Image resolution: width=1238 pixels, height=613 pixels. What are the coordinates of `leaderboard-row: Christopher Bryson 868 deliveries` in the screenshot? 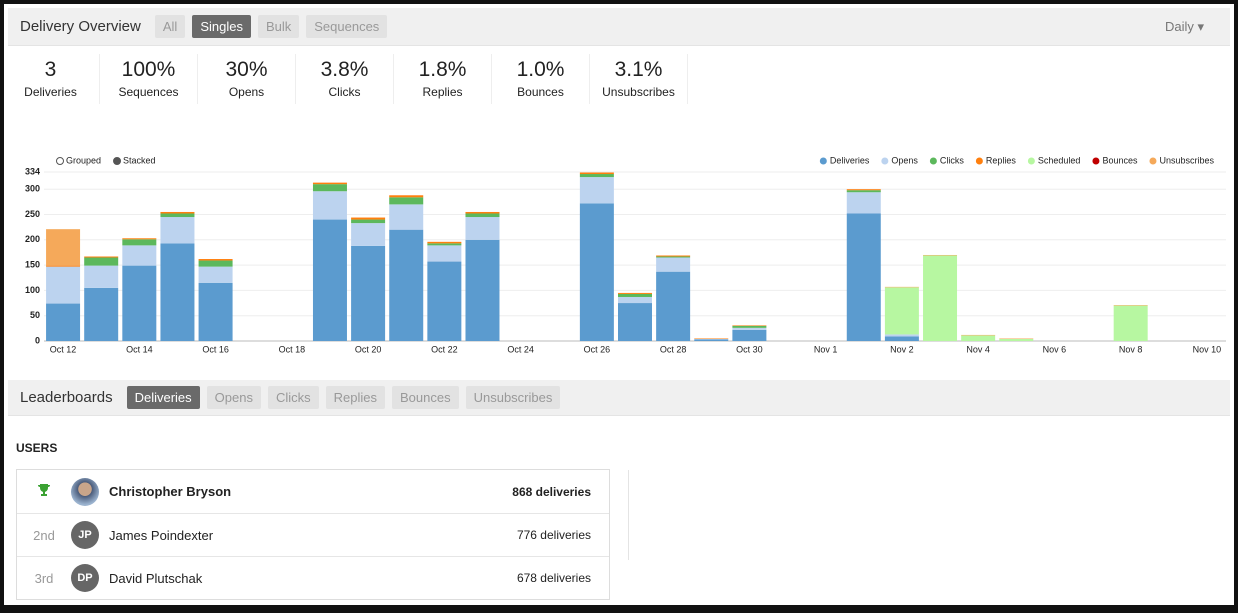 It's located at (313, 491).